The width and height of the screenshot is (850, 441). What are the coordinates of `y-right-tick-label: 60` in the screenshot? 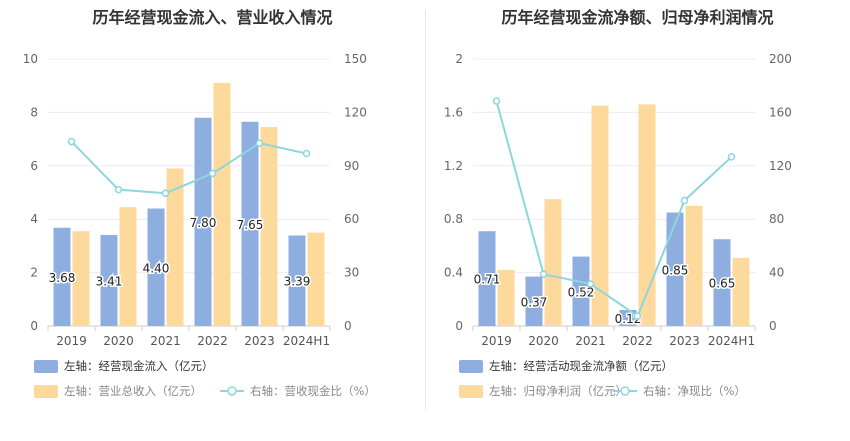 It's located at (351, 219).